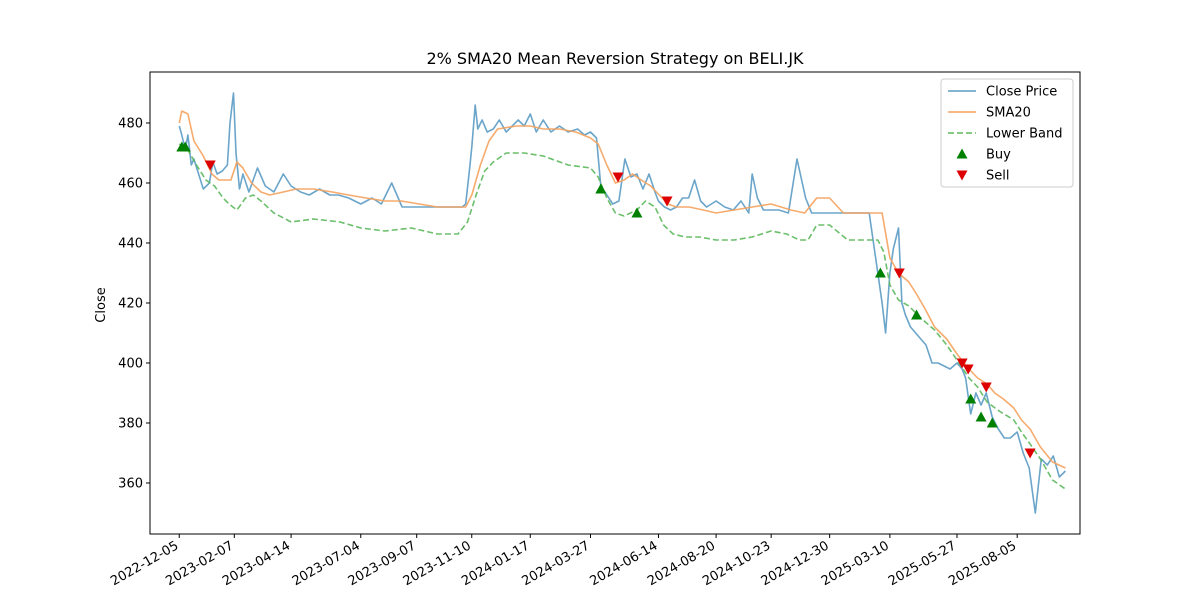 The width and height of the screenshot is (1200, 600). What do you see at coordinates (1024, 134) in the screenshot?
I see `legend-label-lower-band: Lower Band` at bounding box center [1024, 134].